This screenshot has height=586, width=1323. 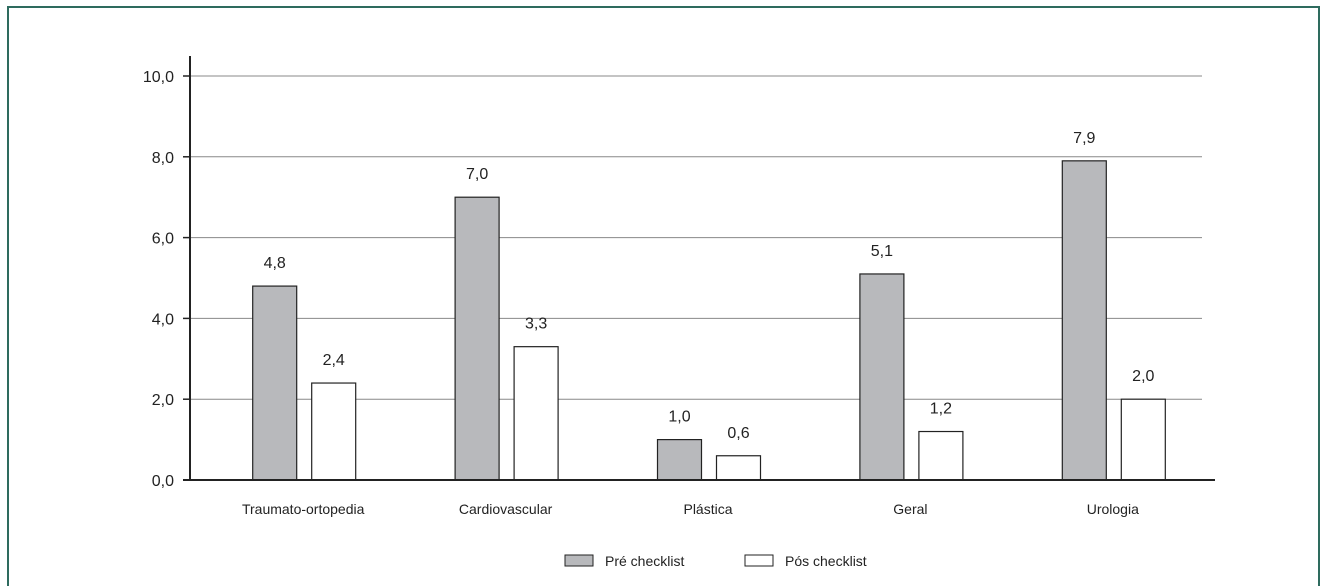 What do you see at coordinates (477, 174) in the screenshot?
I see `data-label-pre-checklist: 7,0` at bounding box center [477, 174].